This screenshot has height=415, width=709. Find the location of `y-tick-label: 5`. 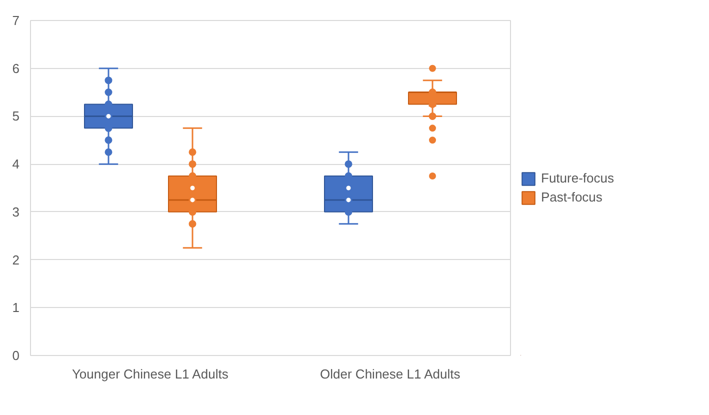

y-tick-label: 5 is located at coordinates (16, 116).